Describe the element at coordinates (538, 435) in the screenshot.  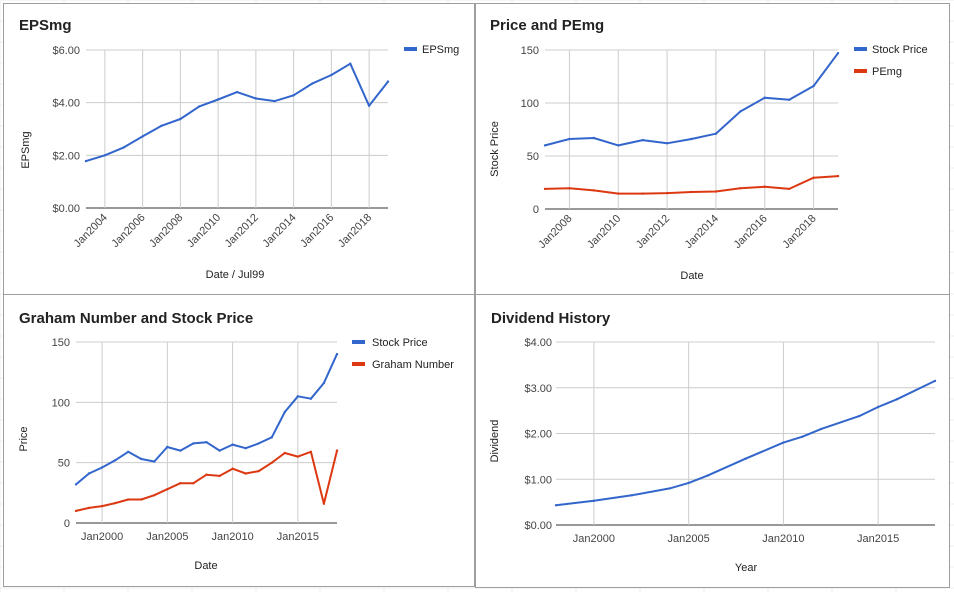
I see `y-tick-label: $2.00` at that location.